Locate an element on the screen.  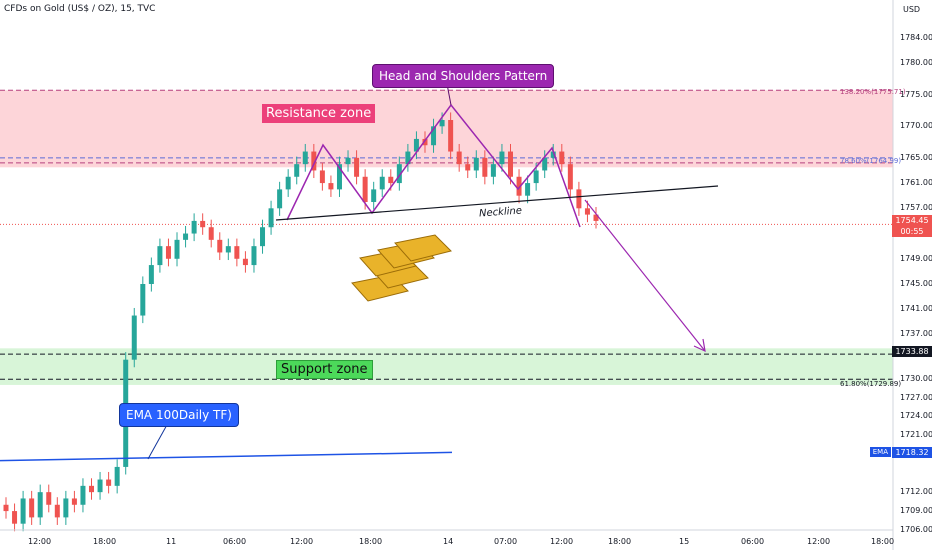
currency-label: USD is located at coordinates (912, 9).